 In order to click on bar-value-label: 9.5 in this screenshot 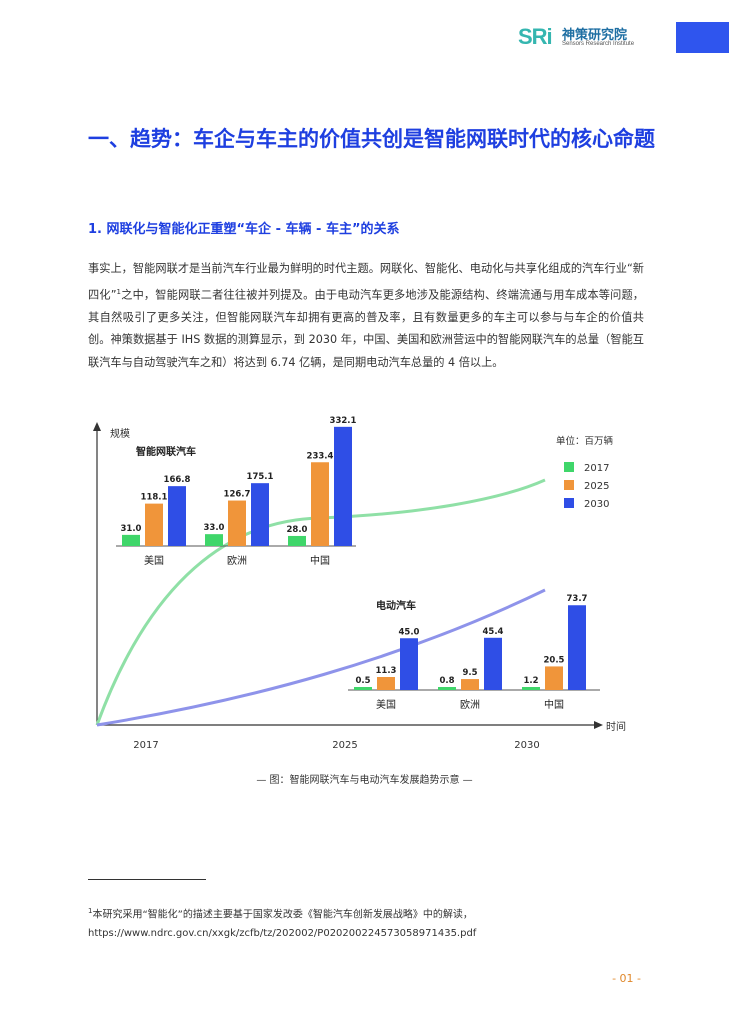, I will do `click(469, 673)`.